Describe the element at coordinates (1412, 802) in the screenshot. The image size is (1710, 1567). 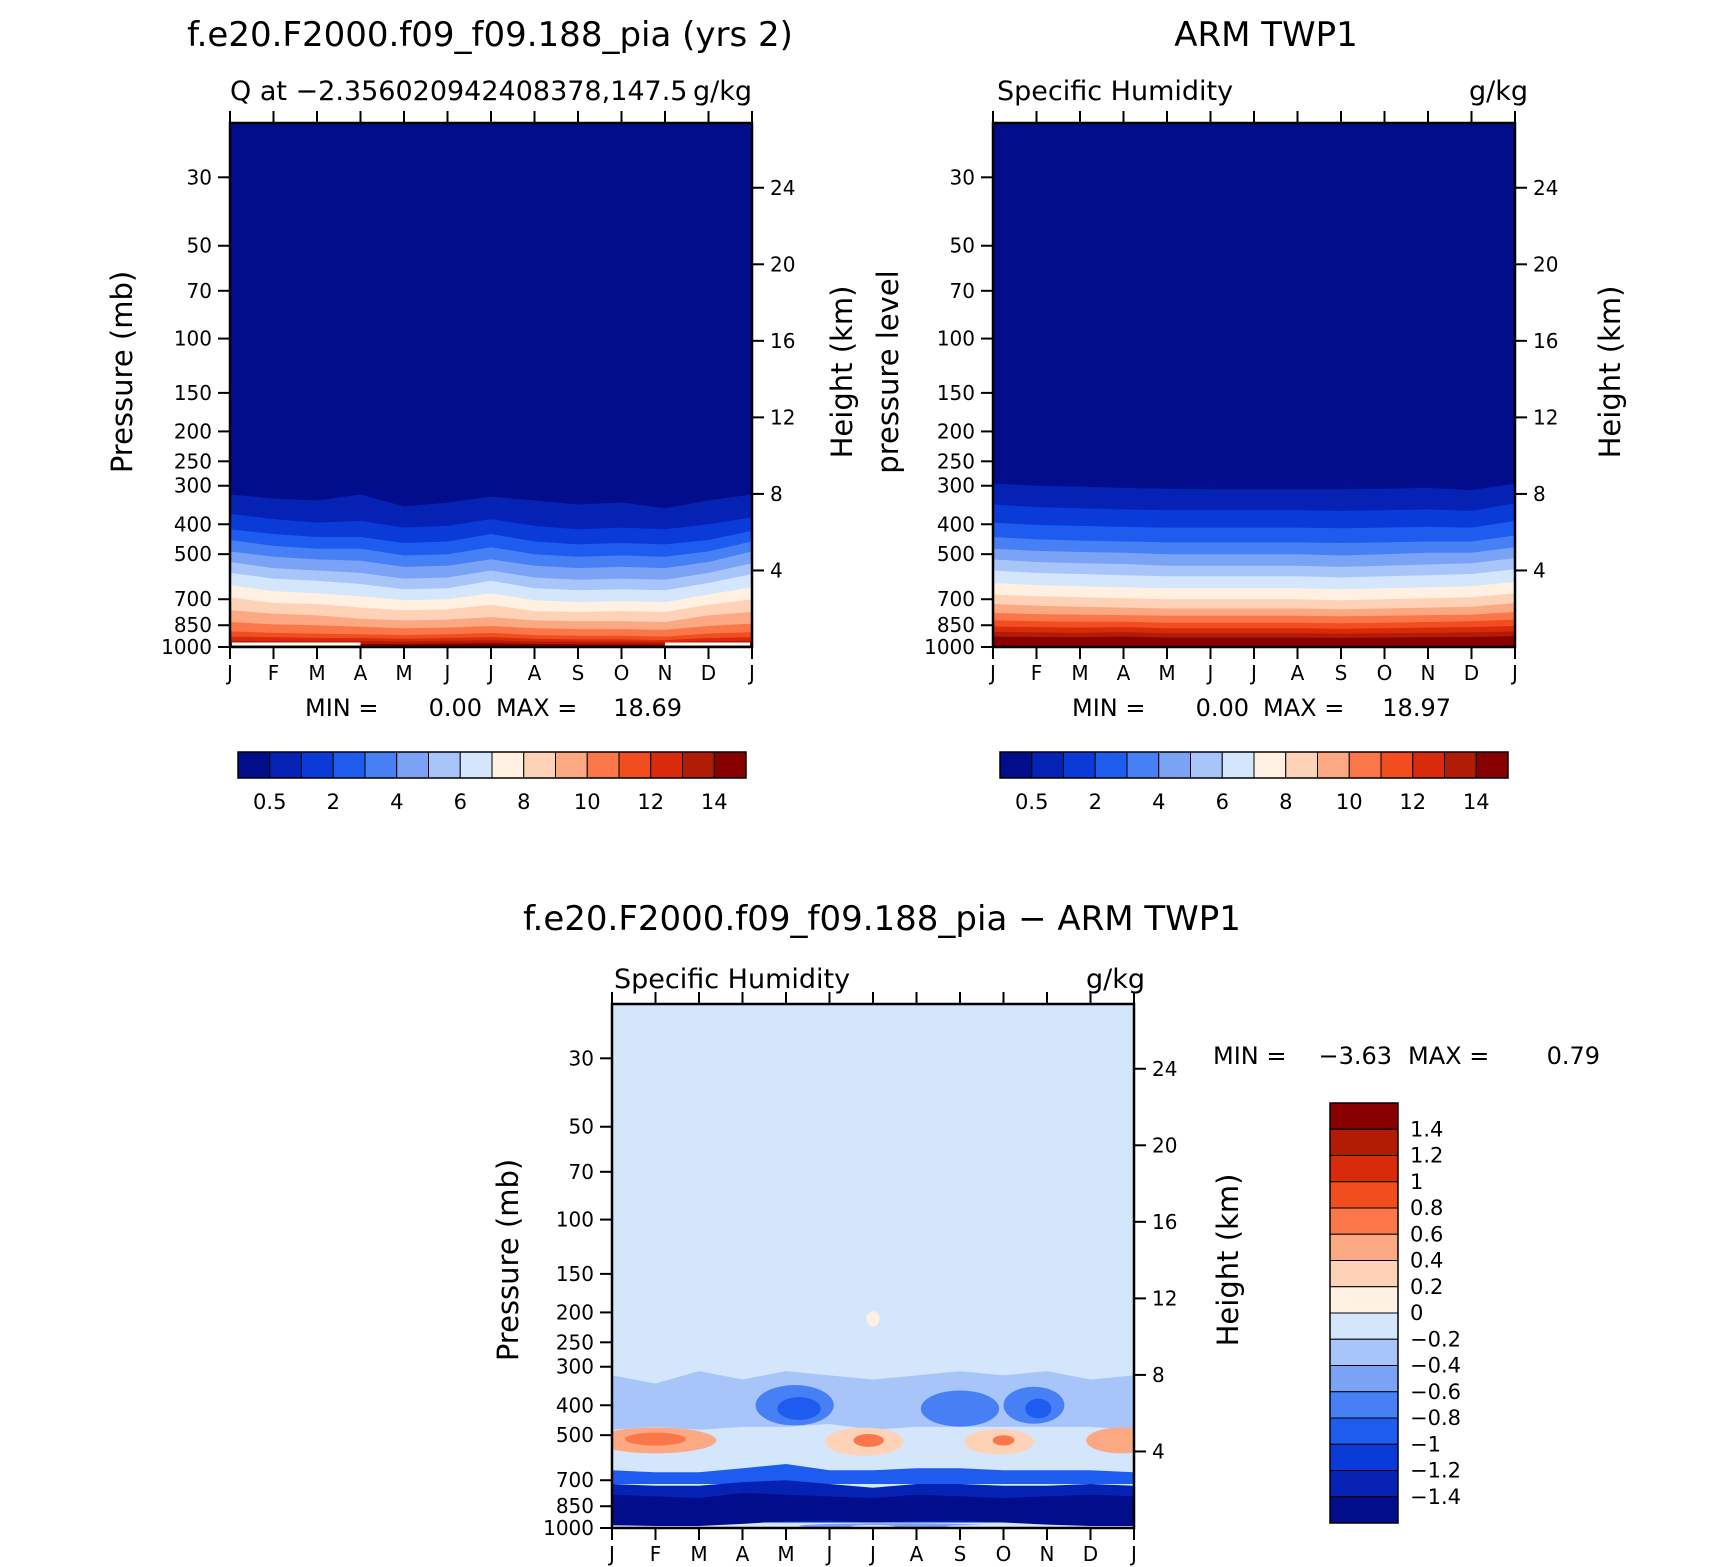
I see `panel-obs-colorbar-label: 12` at that location.